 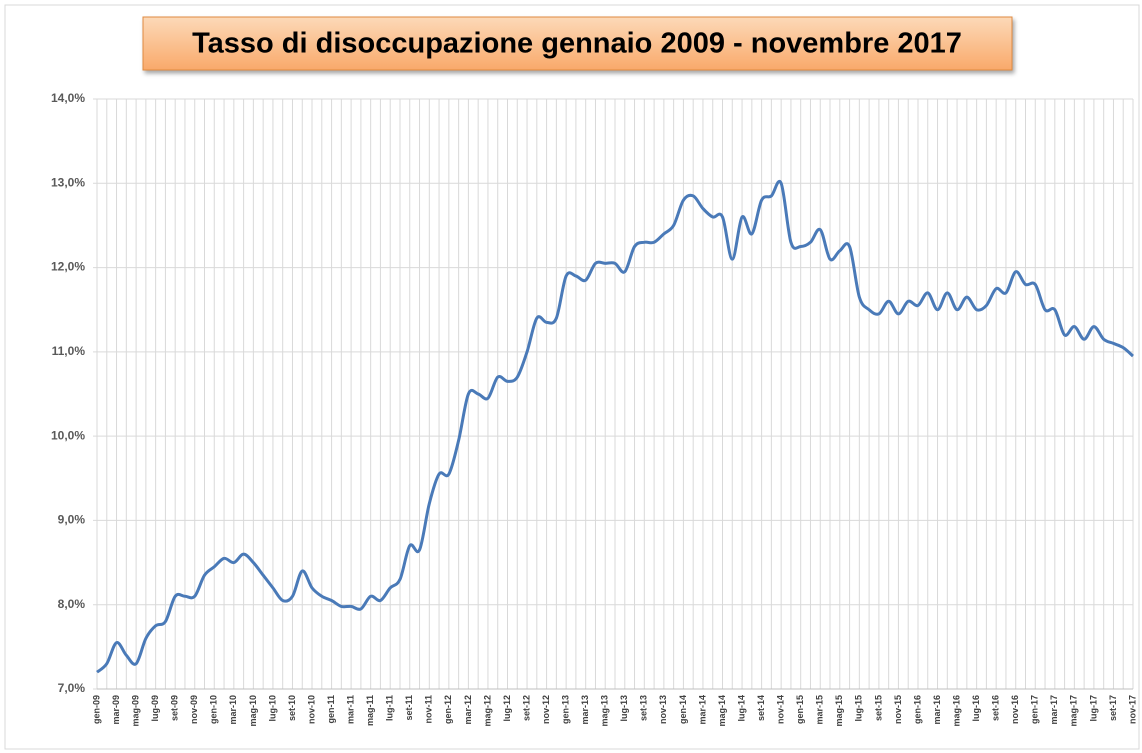 What do you see at coordinates (1093, 708) in the screenshot?
I see `x-tick-label: lug-17` at bounding box center [1093, 708].